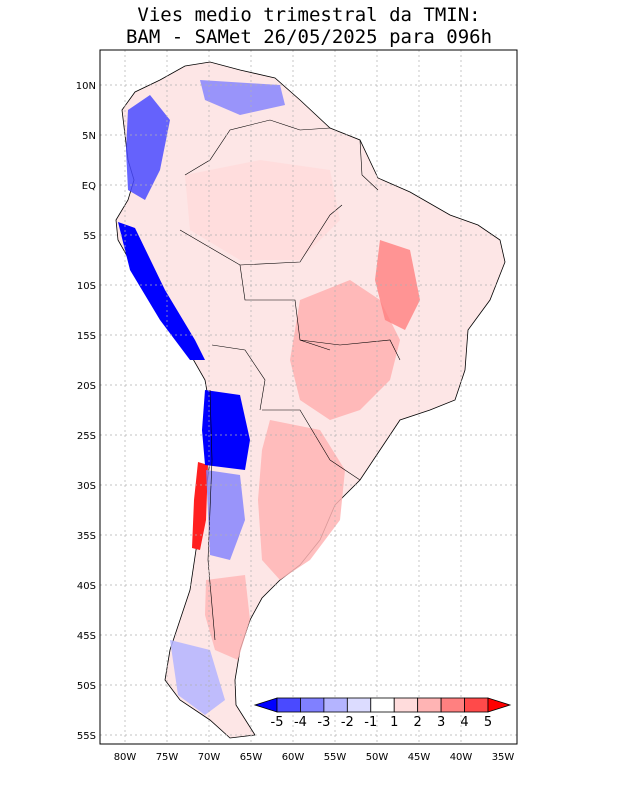 The image size is (618, 800). I want to click on lat-tick-label: 40S, so click(86, 586).